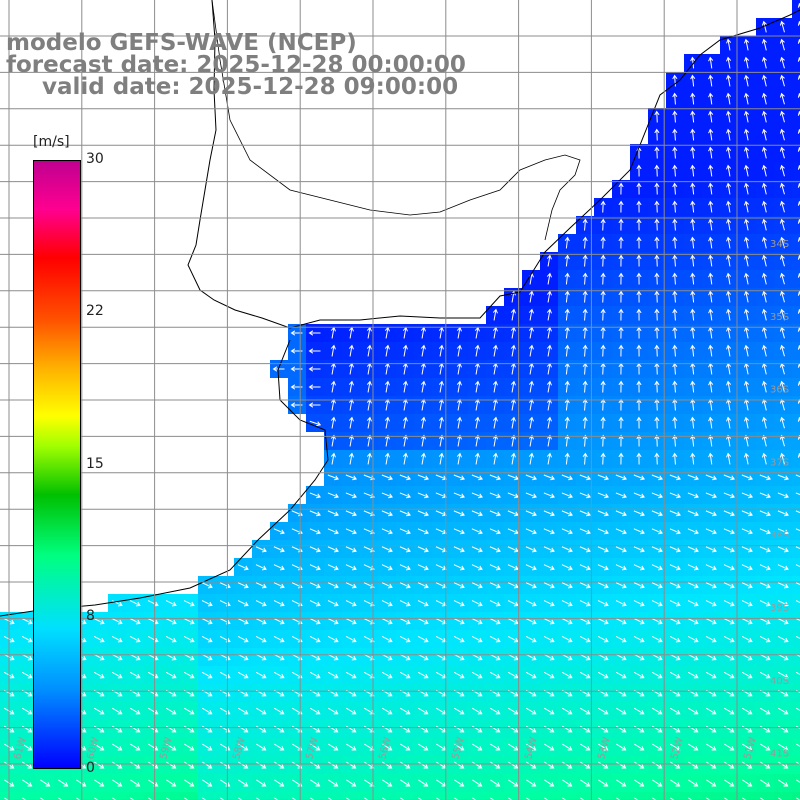 Image resolution: width=800 pixels, height=800 pixels. What do you see at coordinates (779, 754) in the screenshot?
I see `lat-label: 41S` at bounding box center [779, 754].